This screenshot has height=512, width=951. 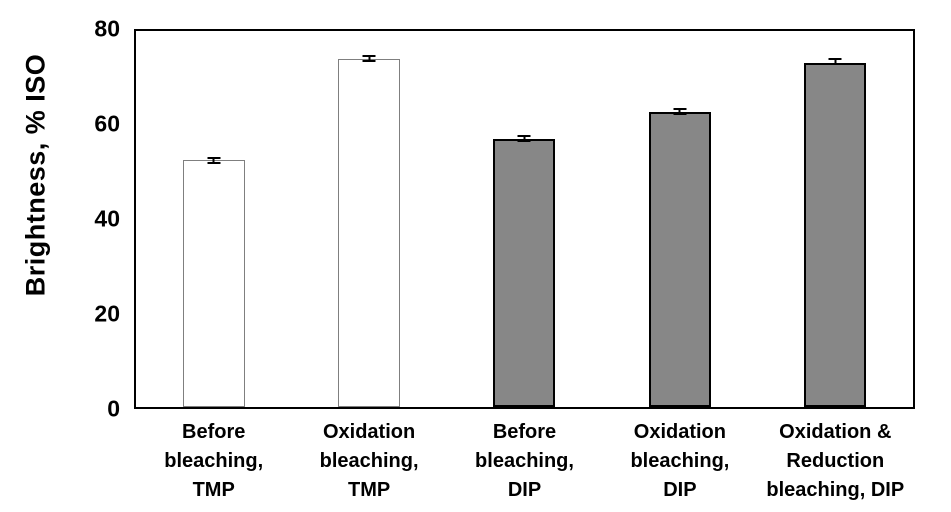 I want to click on x-category-label: Before bleaching, TMP, so click(x=213, y=461).